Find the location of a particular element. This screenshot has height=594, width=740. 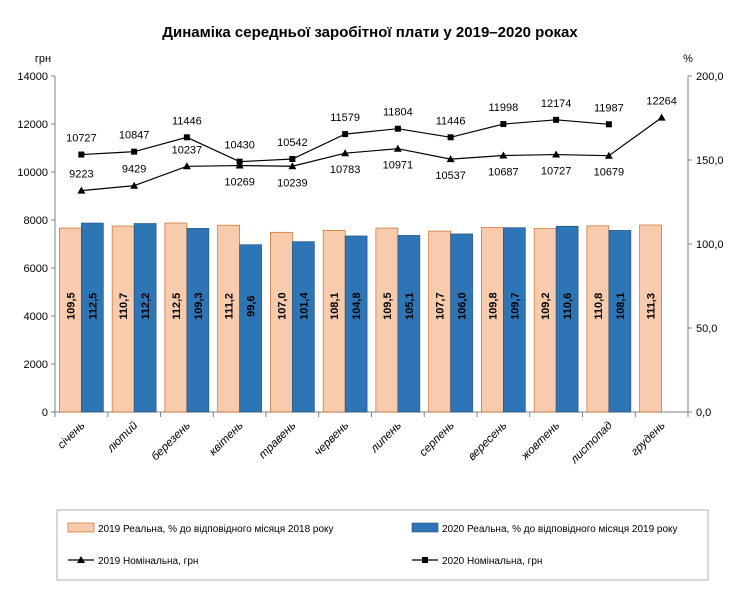

x-category-label: серпень is located at coordinates (436, 439).